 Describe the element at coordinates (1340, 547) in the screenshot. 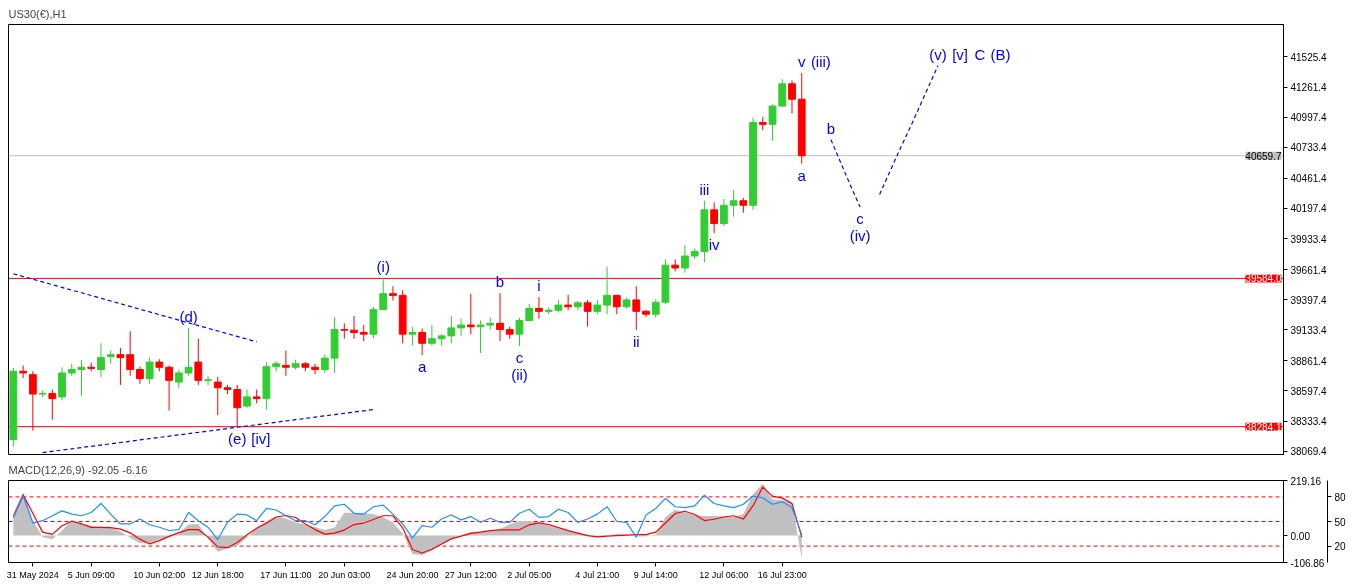

I see `y2-tick-label: 20` at that location.